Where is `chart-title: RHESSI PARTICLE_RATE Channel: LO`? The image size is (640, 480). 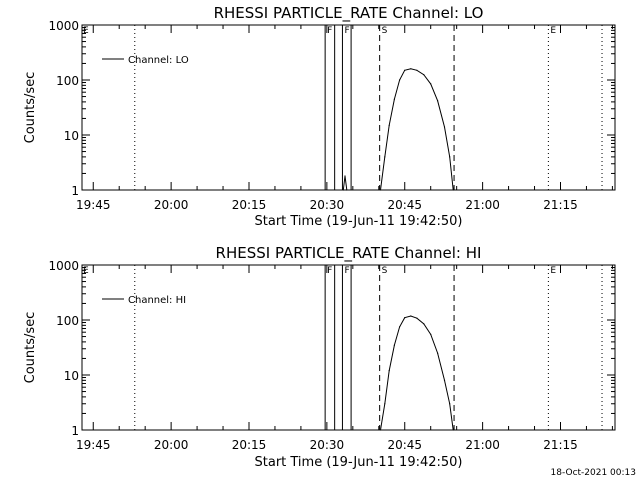
chart-title: RHESSI PARTICLE_RATE Channel: LO is located at coordinates (349, 13).